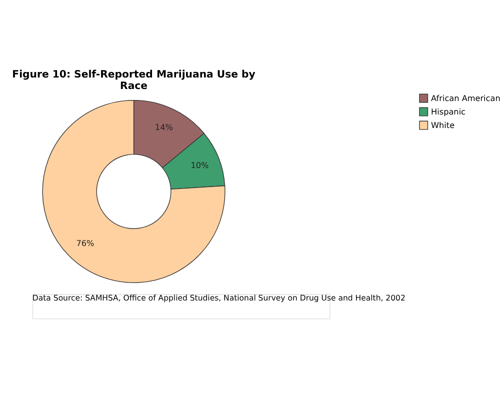 The width and height of the screenshot is (504, 415). Describe the element at coordinates (200, 165) in the screenshot. I see `data-label: 10%` at that location.